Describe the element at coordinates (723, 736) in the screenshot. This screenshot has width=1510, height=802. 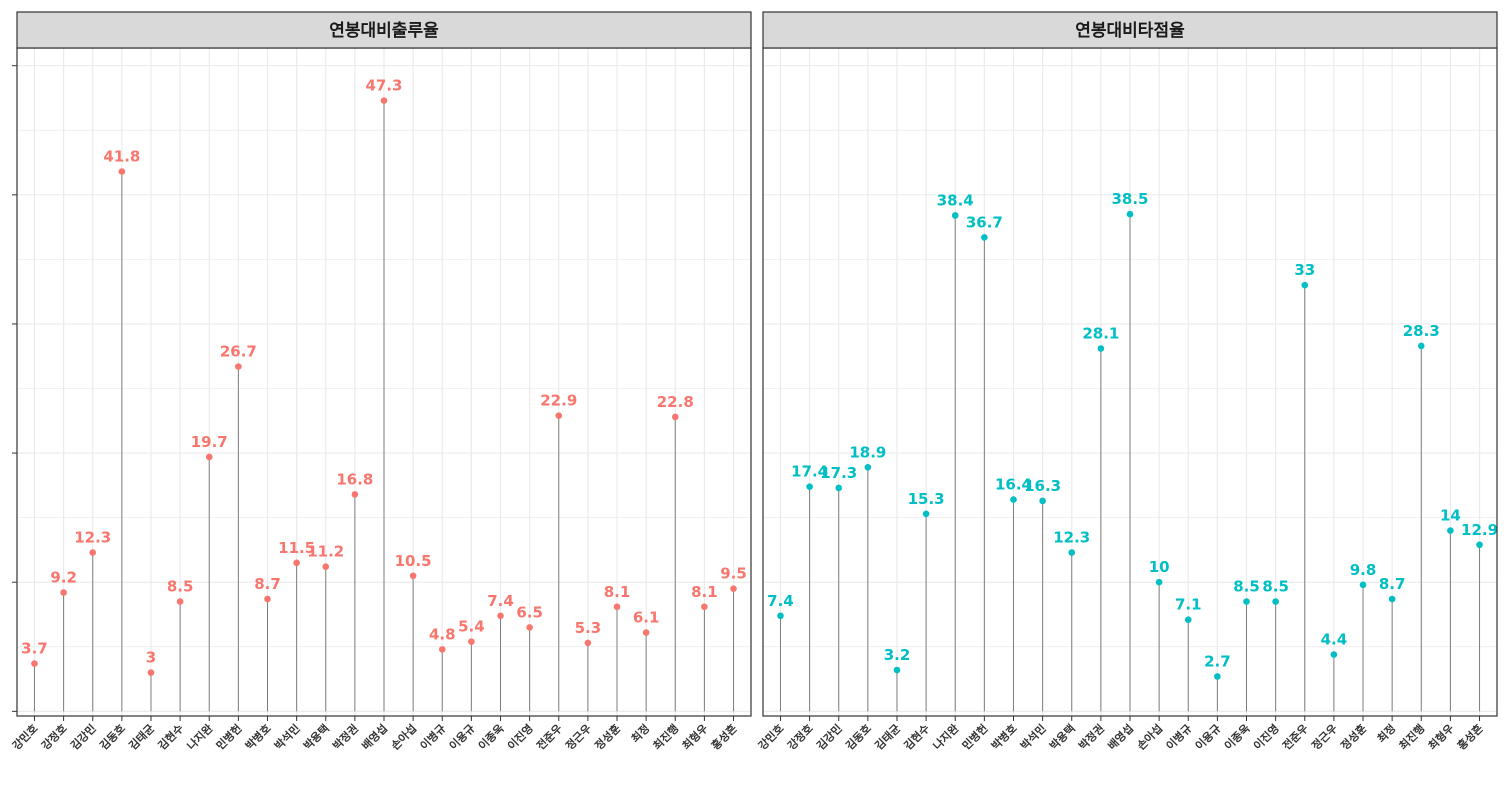
I see `x-tick-label: 홍성흔` at that location.